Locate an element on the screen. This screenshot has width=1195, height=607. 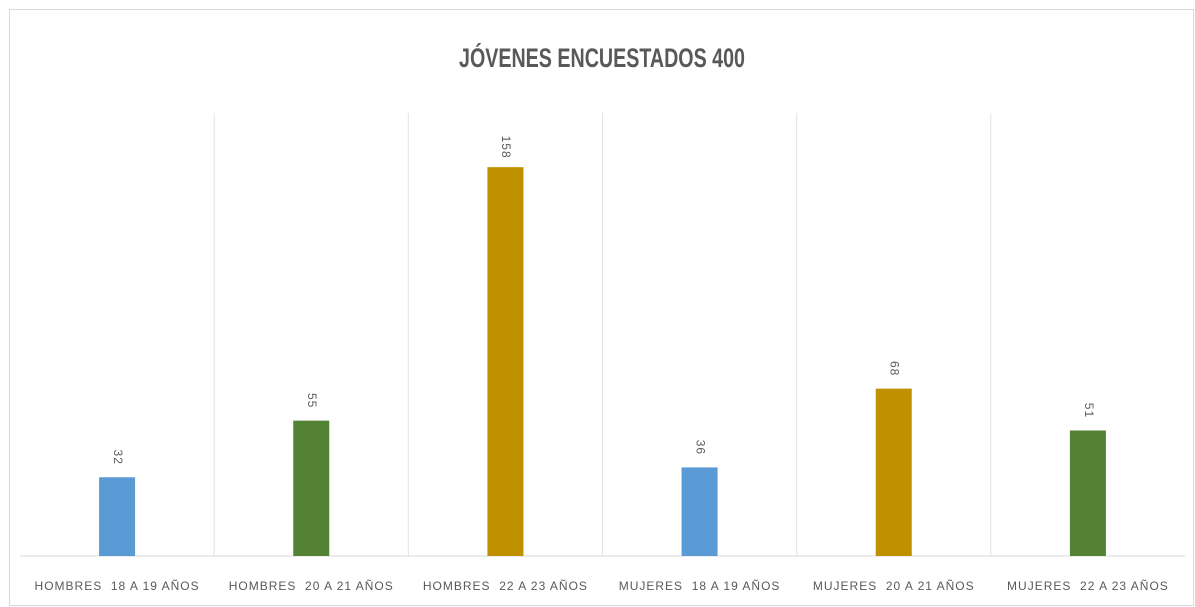
x-tick-label: HOMBRES 20 A 21 AÑOS is located at coordinates (311, 586).